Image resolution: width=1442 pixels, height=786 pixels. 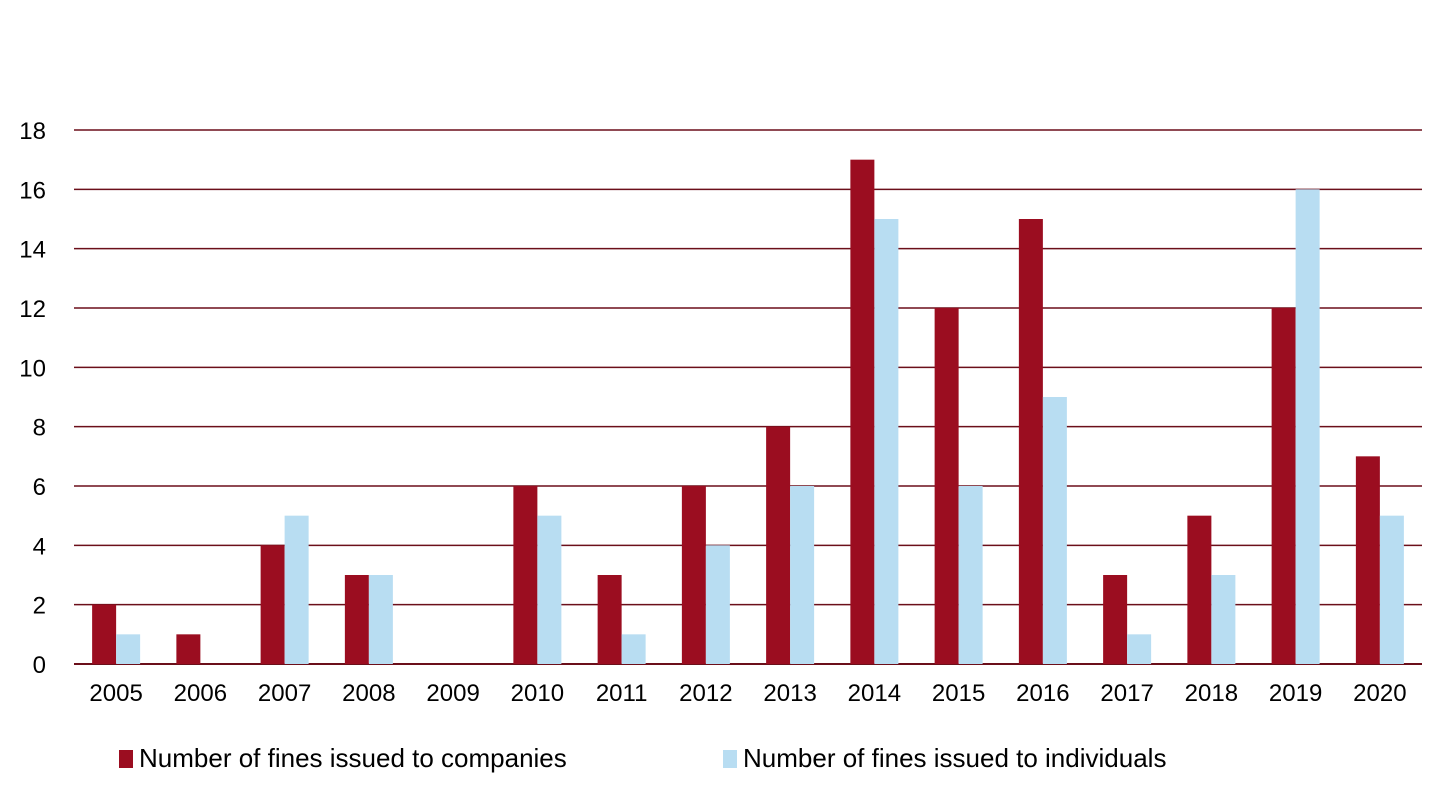 I want to click on bar-individuals-2019, so click(x=1307, y=427).